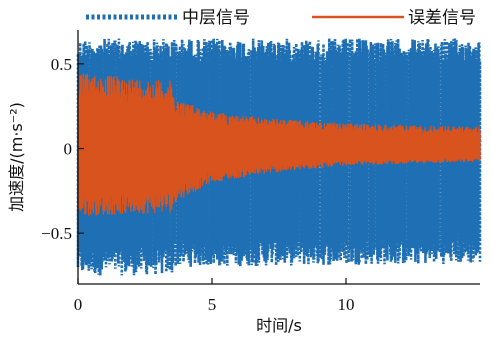 The height and width of the screenshot is (346, 491). I want to click on y-ticks: 0.5 0 −0.5, so click(62, 149).